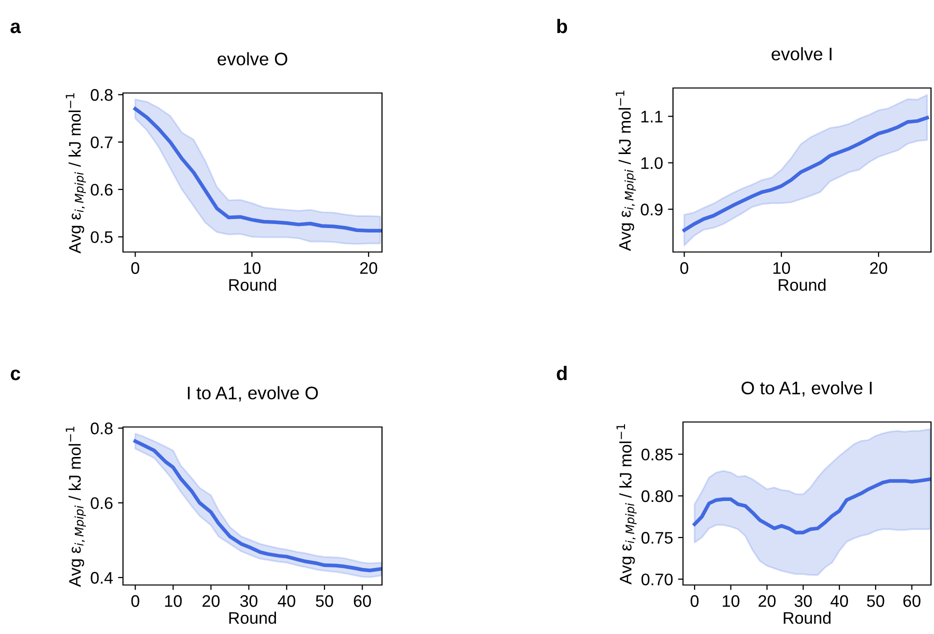 The height and width of the screenshot is (634, 934). I want to click on chart-title: O to A1, evolve I, so click(807, 389).